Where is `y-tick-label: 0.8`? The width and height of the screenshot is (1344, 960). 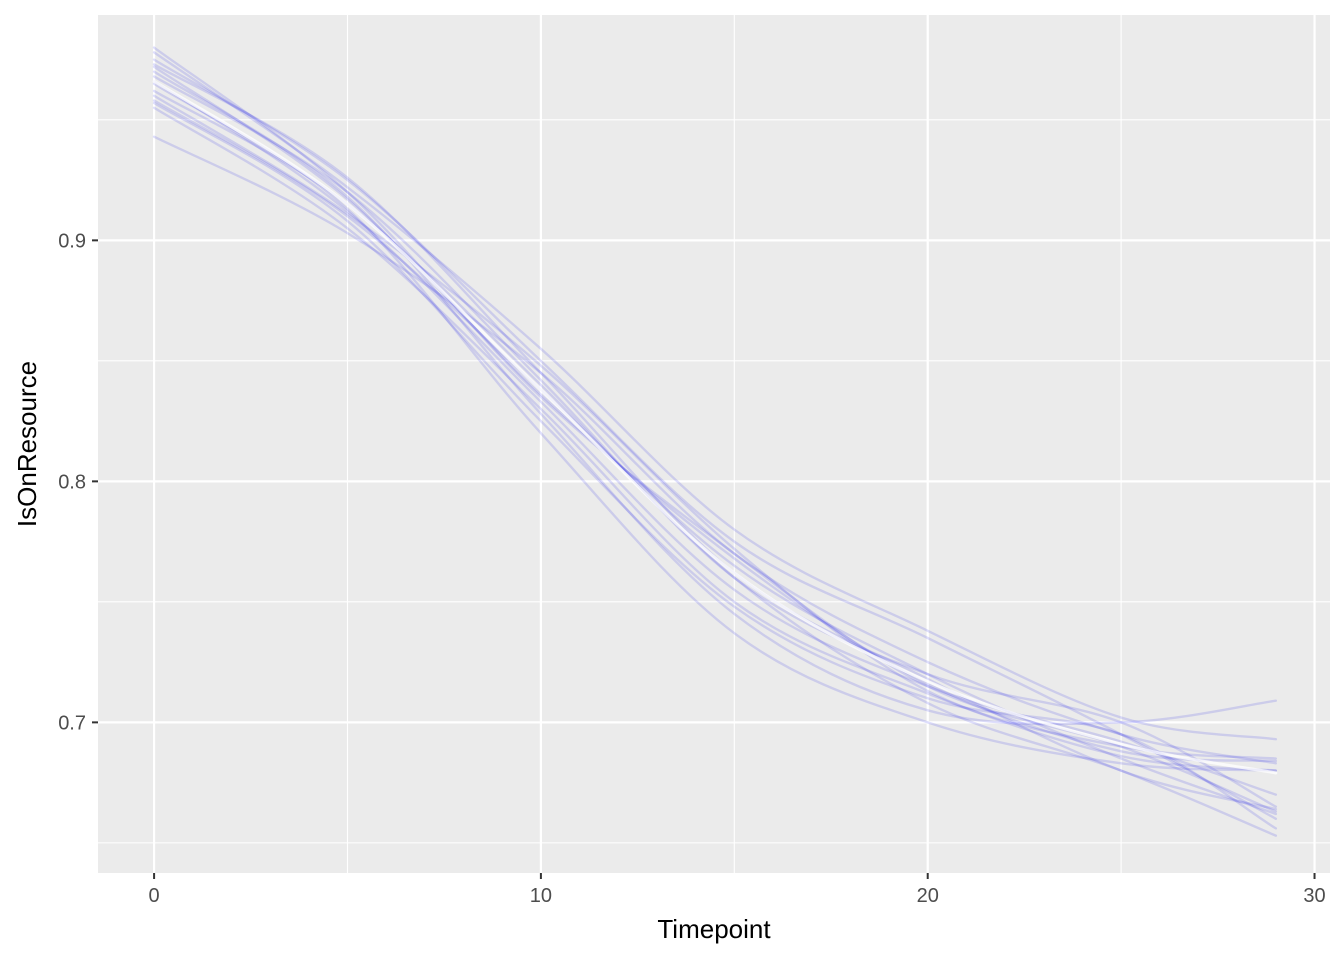
y-tick-label: 0.8 is located at coordinates (72, 482).